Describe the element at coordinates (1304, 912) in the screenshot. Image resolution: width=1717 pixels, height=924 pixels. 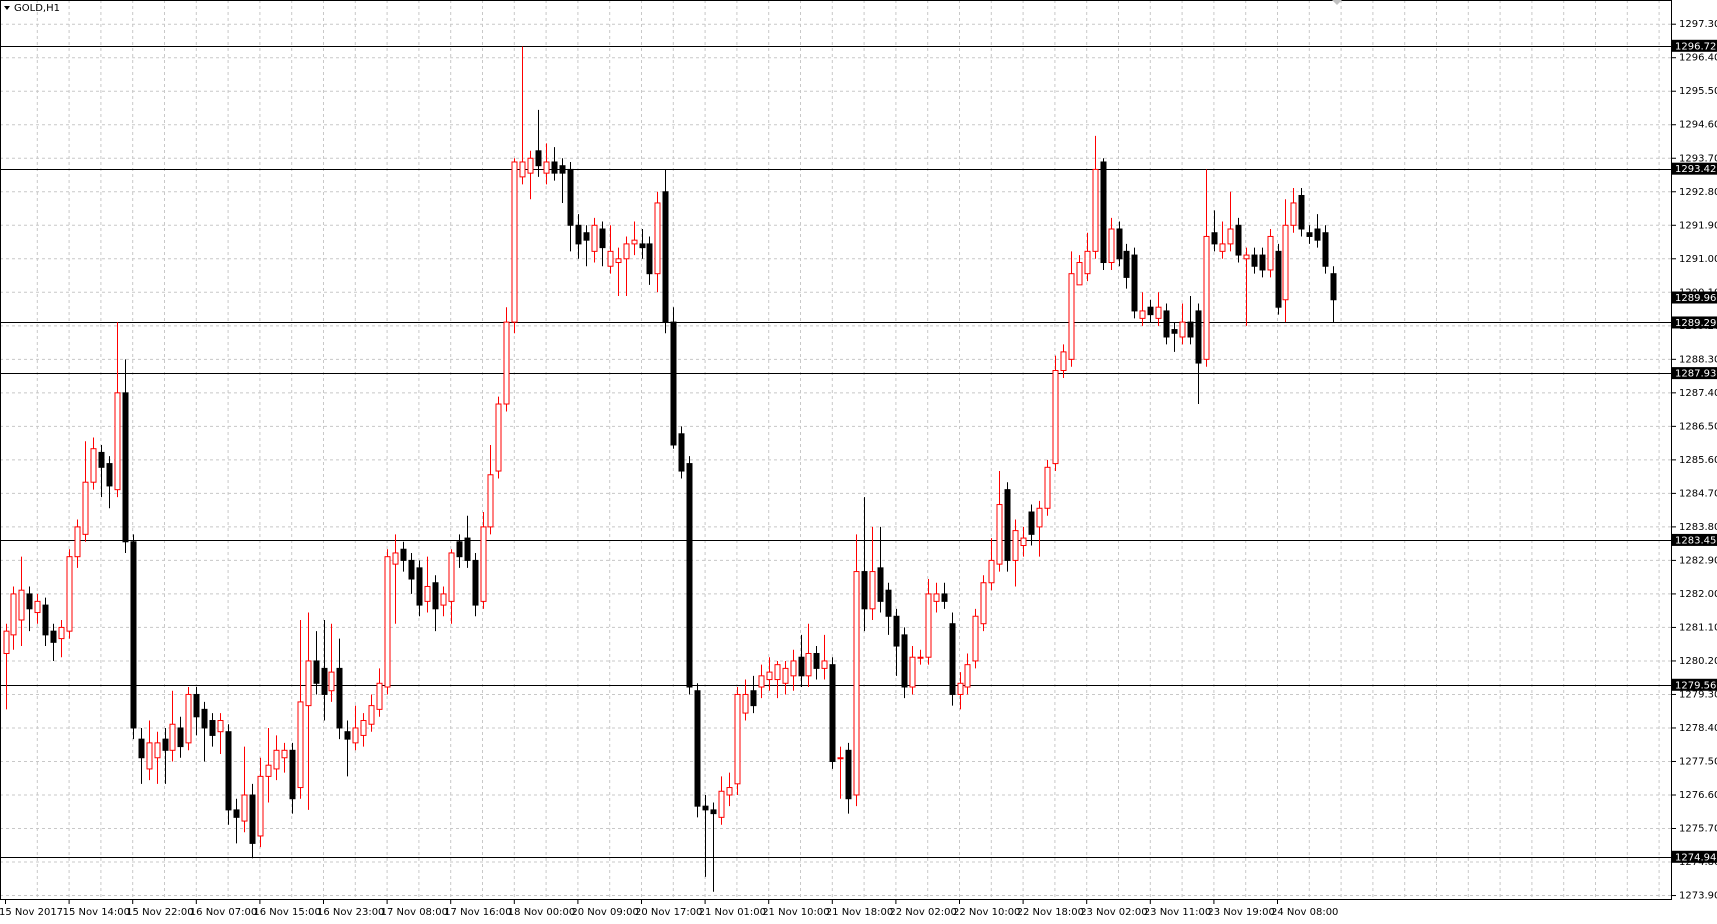
I see `x-tick-label: 24 Nov 08:00` at that location.